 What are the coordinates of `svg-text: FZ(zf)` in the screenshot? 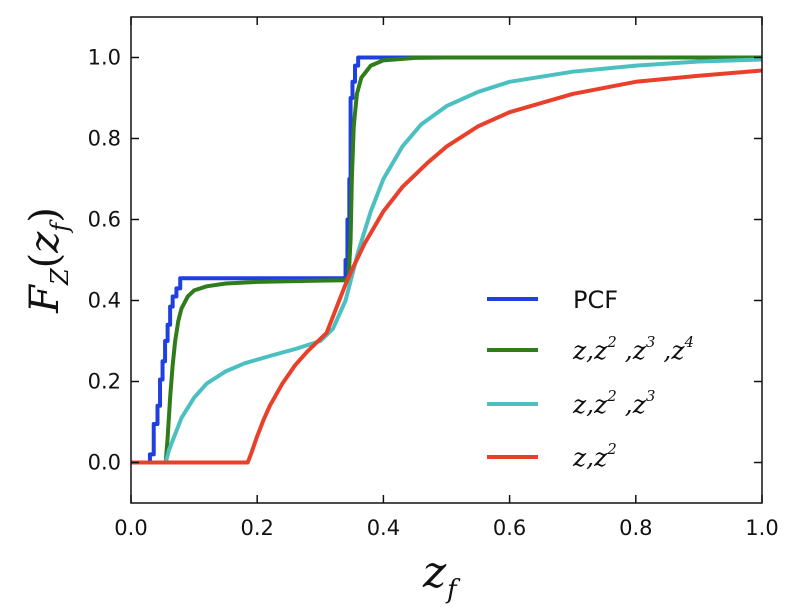 It's located at (48, 260).